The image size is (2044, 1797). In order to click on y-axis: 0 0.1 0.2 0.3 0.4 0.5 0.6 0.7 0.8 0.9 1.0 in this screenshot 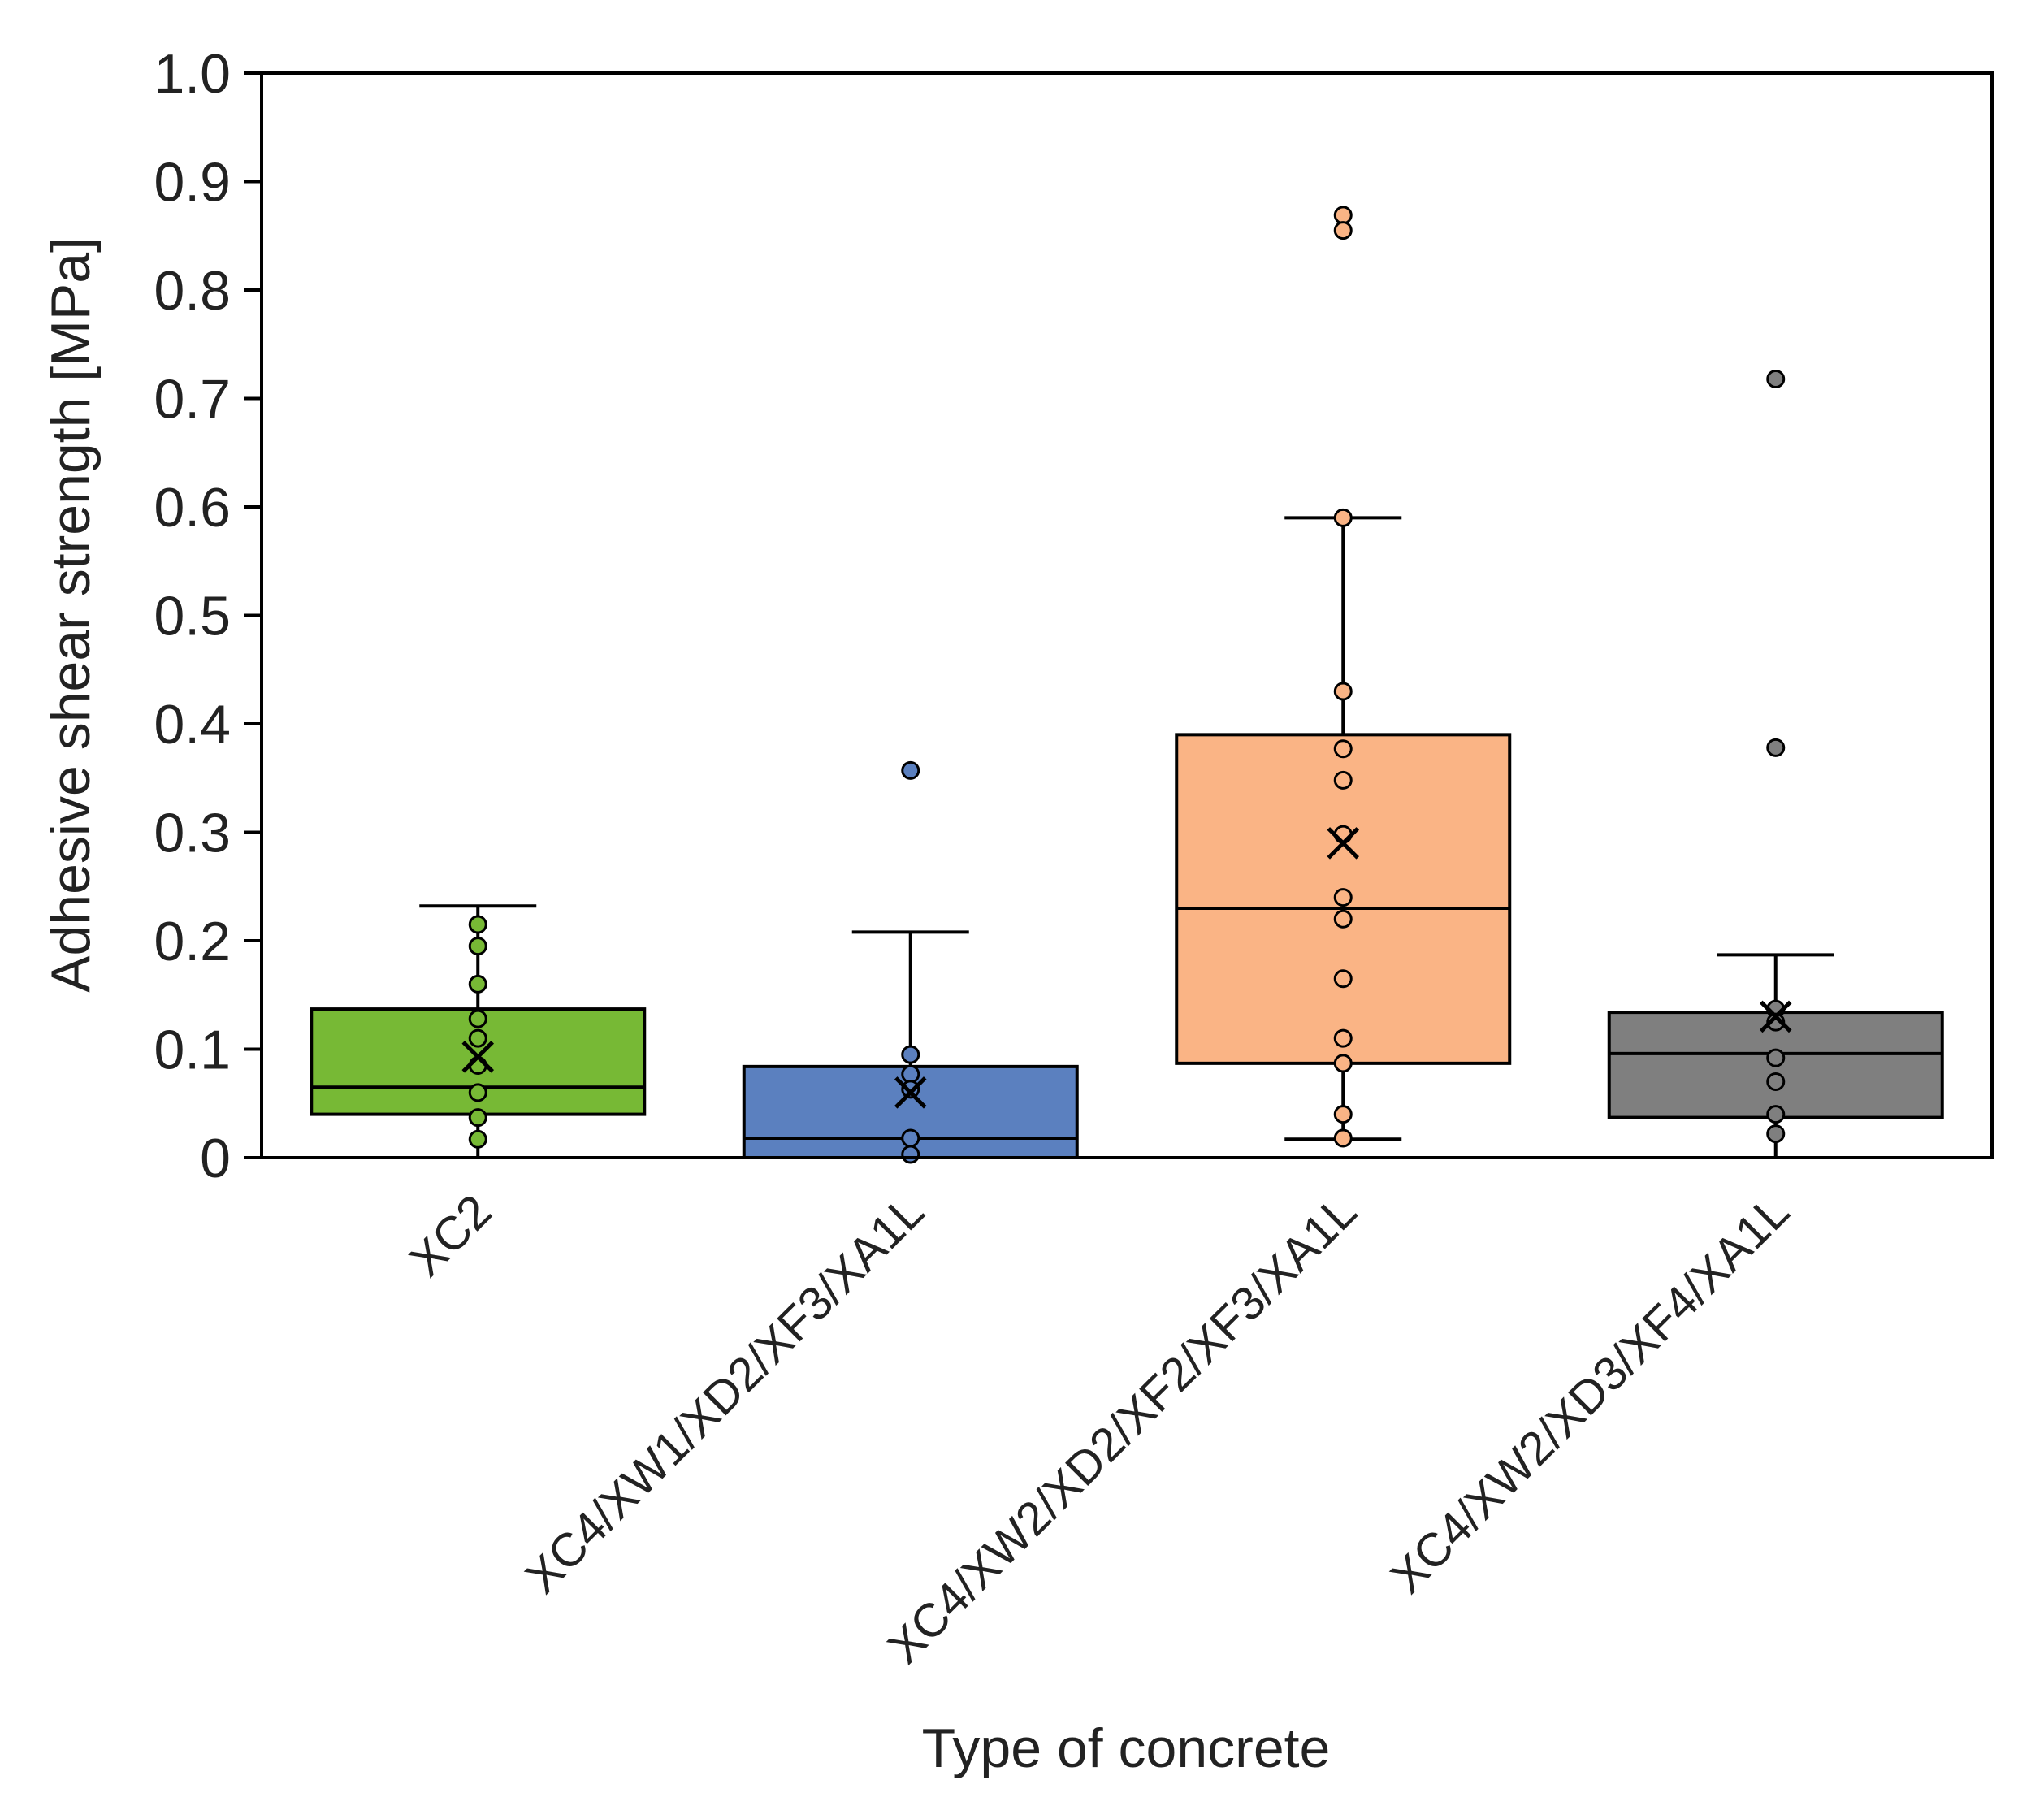, I will do `click(208, 616)`.